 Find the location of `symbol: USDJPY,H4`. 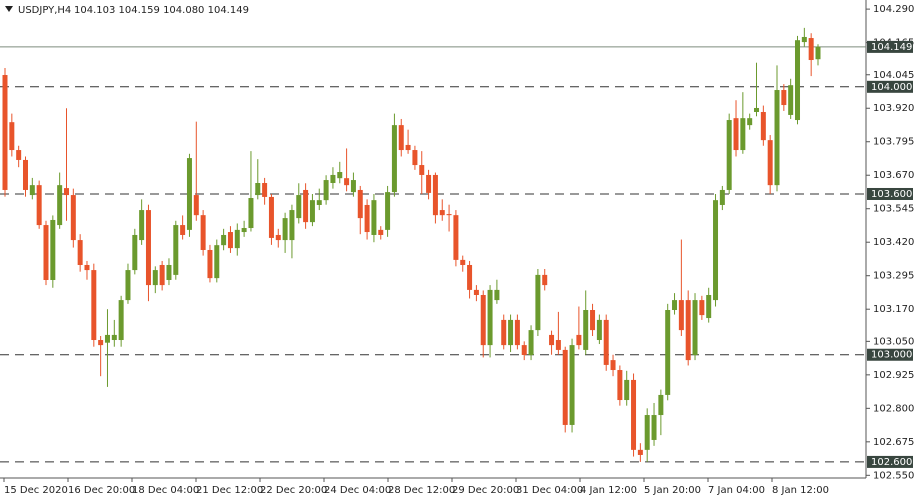

symbol: USDJPY,H4 is located at coordinates (44, 10).